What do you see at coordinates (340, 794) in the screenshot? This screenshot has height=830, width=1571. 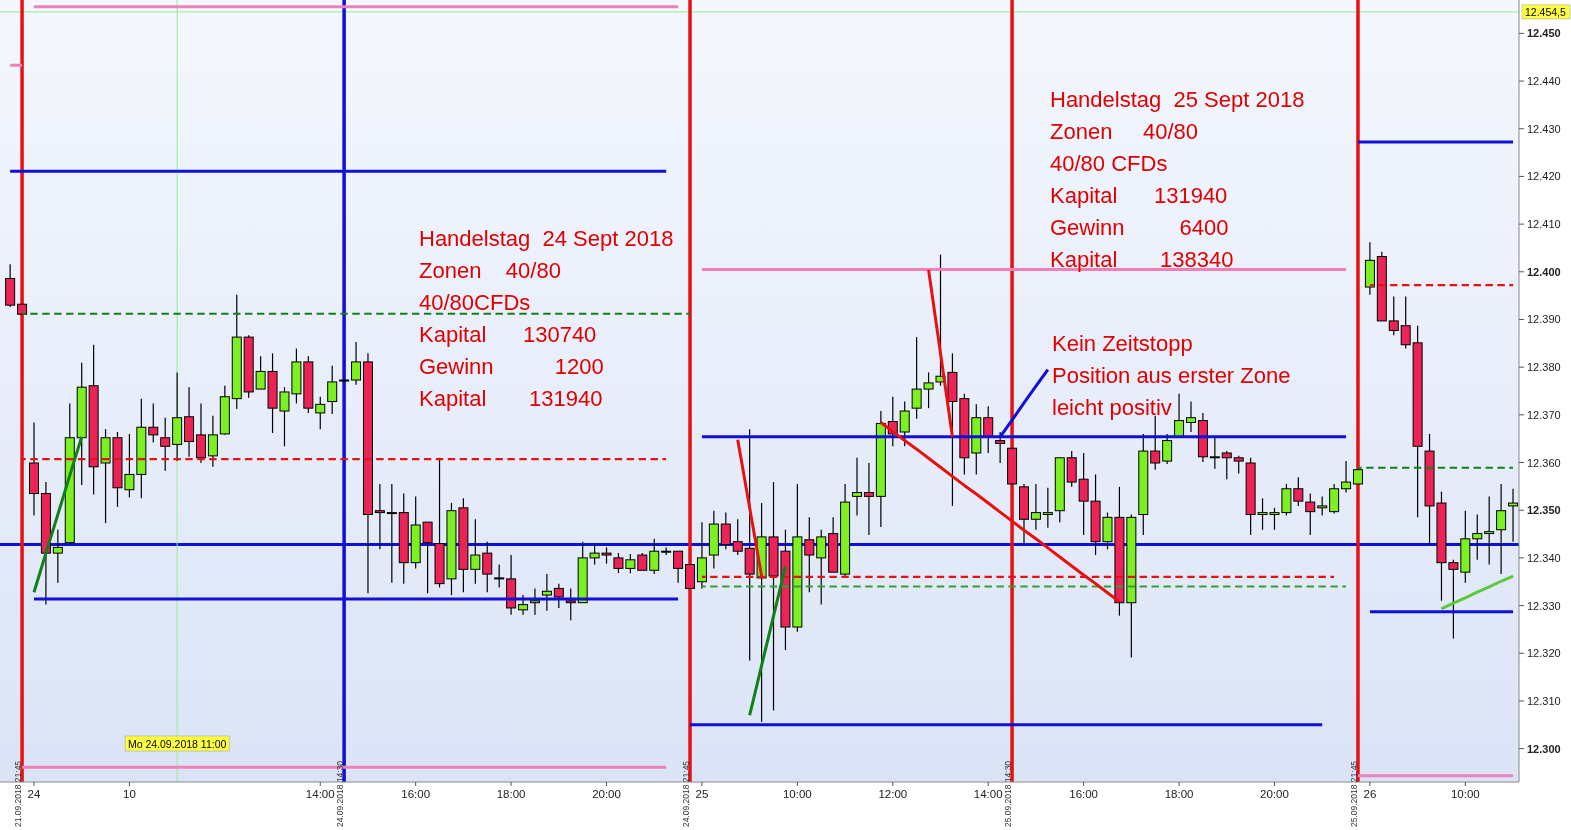 I see `x-tick-label: 24.09.2018 14:30` at bounding box center [340, 794].